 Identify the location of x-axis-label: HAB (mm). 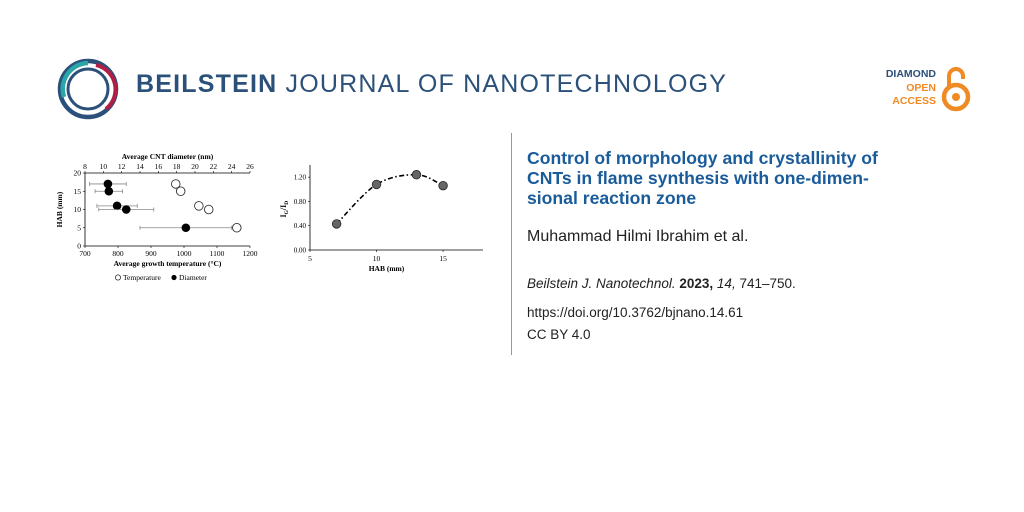
(387, 268).